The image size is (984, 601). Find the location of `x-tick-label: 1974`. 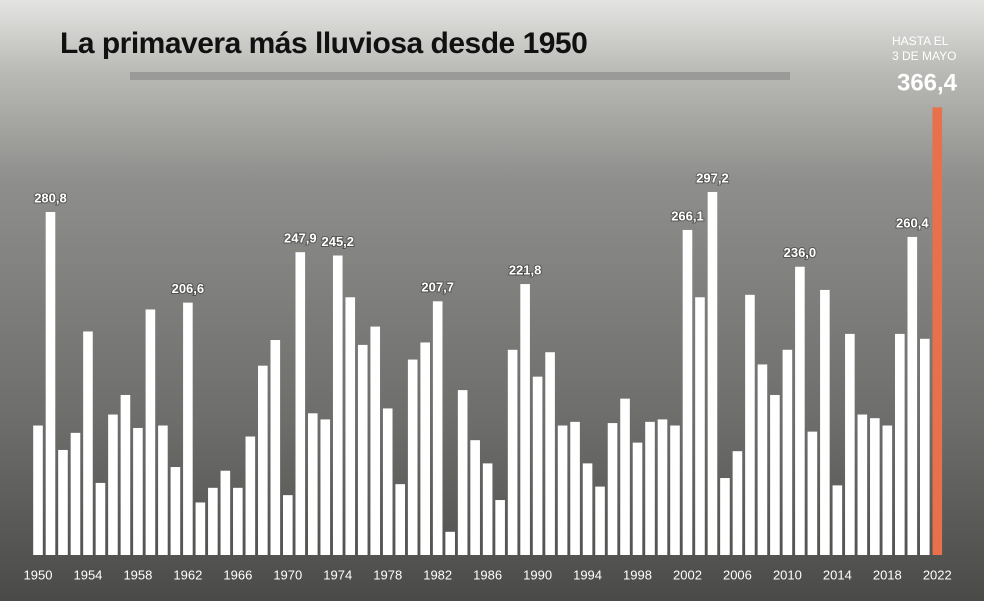

x-tick-label: 1974 is located at coordinates (337, 574).